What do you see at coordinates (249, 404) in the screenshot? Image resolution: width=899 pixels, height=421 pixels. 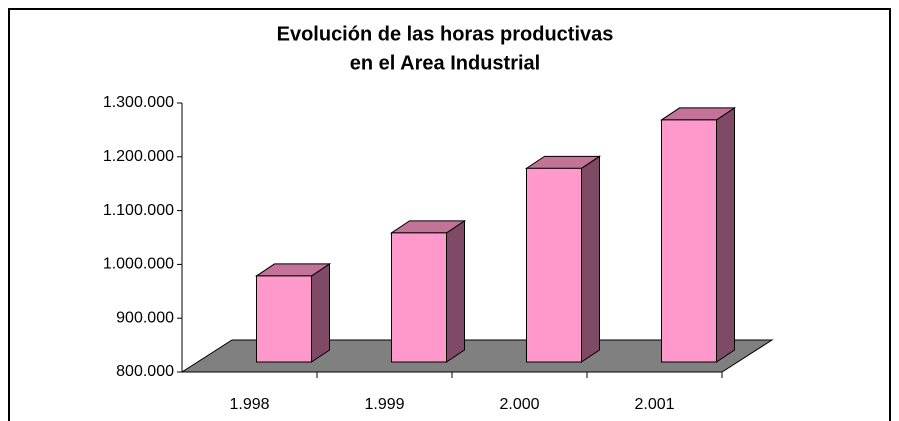 I see `x-tick-label: 1.998` at bounding box center [249, 404].